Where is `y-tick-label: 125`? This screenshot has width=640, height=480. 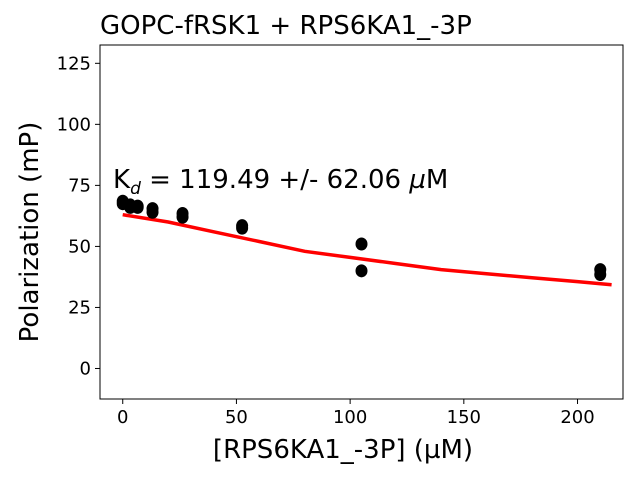
y-tick-label: 125 is located at coordinates (74, 63).